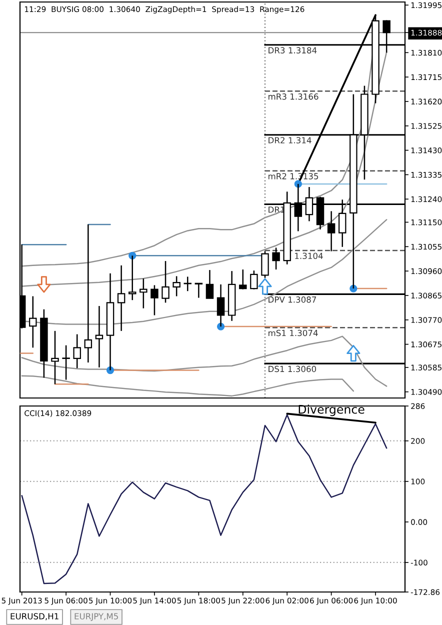 Image resolution: width=442 pixels, height=625 pixels. What do you see at coordinates (292, 50) in the screenshot?
I see `ref-line-label: DR3 1.3184` at bounding box center [292, 50].